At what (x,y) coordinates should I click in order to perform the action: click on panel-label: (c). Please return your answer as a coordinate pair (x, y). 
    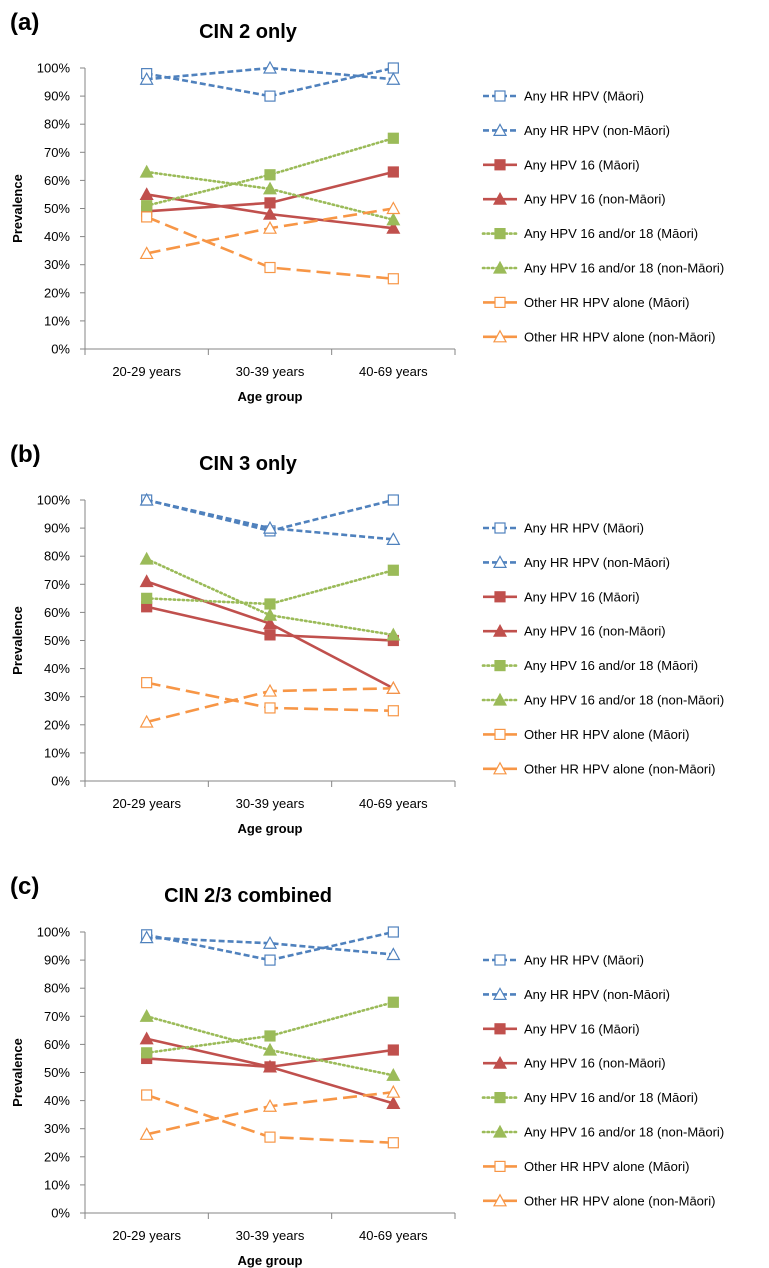
    Looking at the image, I should click on (24, 886).